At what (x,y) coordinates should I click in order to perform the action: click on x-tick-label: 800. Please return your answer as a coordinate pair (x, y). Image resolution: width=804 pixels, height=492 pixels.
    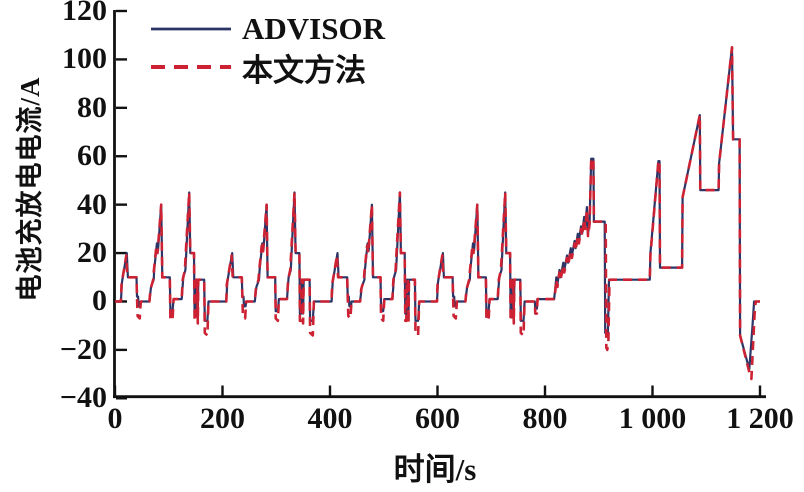
    Looking at the image, I should click on (545, 418).